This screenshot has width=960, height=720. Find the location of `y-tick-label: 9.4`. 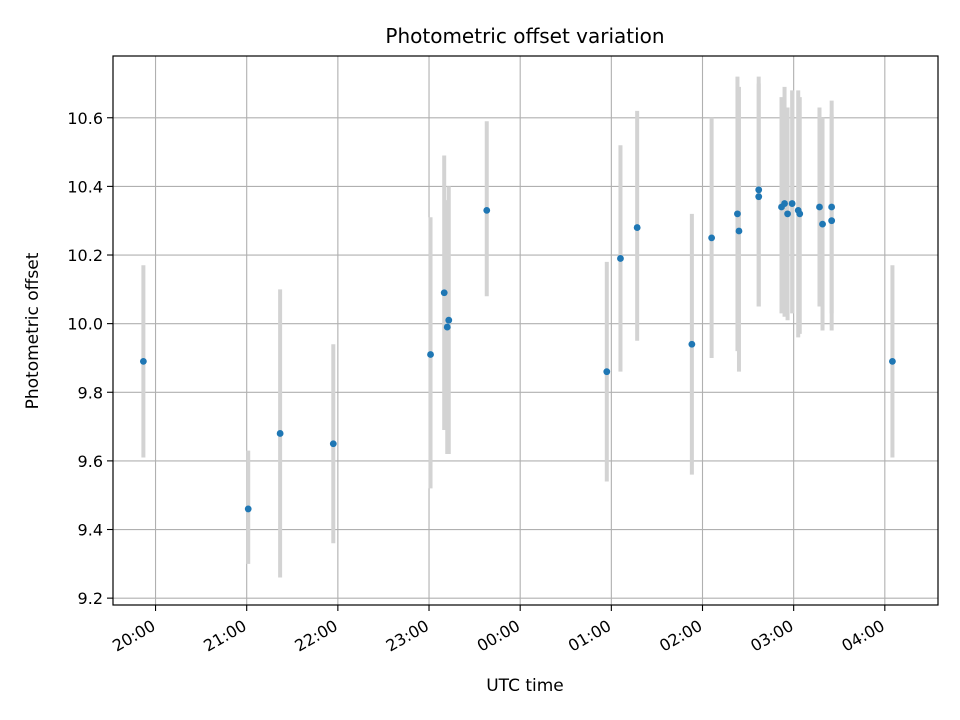

y-tick-label: 9.4 is located at coordinates (90, 530).